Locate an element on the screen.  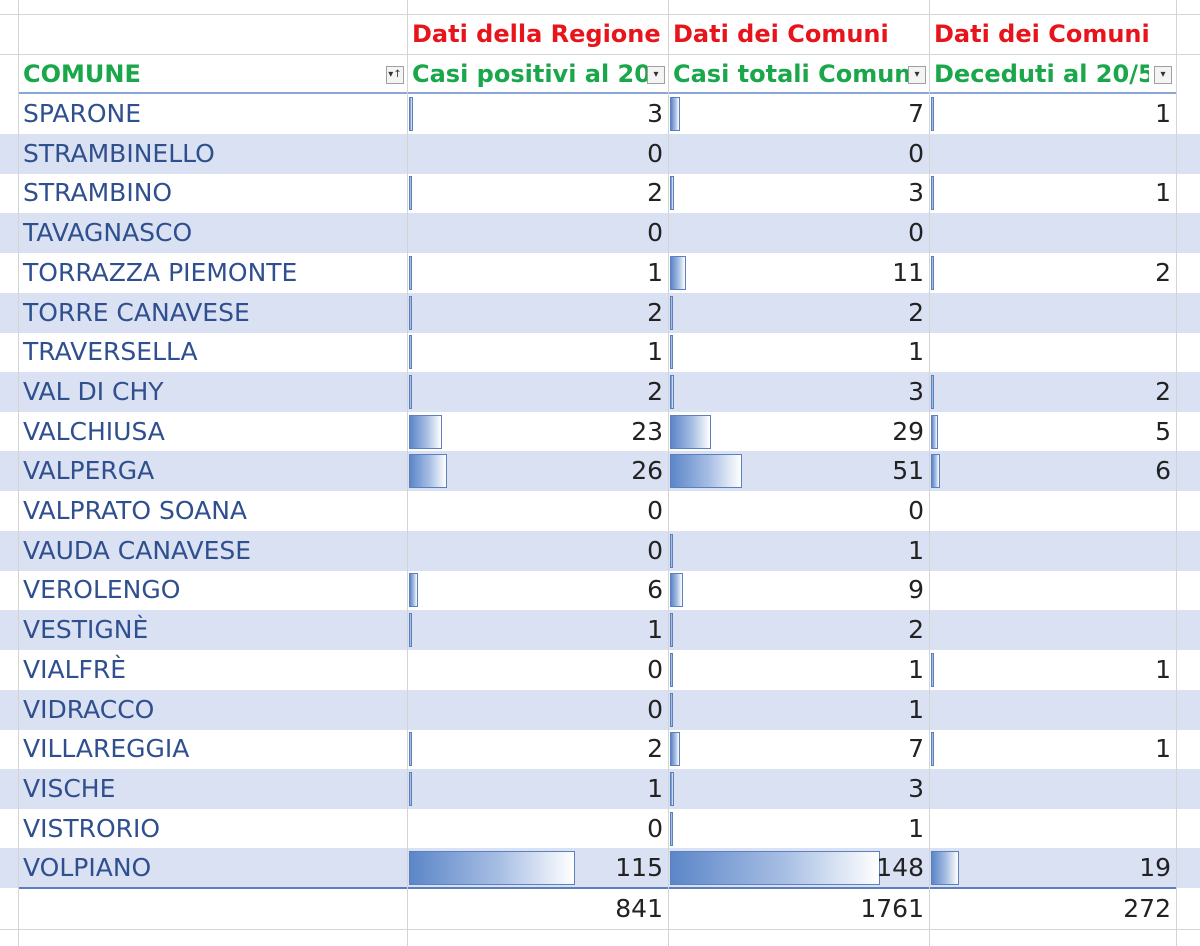
table-row: SPARONE 3 7 1 is located at coordinates (600, 114).